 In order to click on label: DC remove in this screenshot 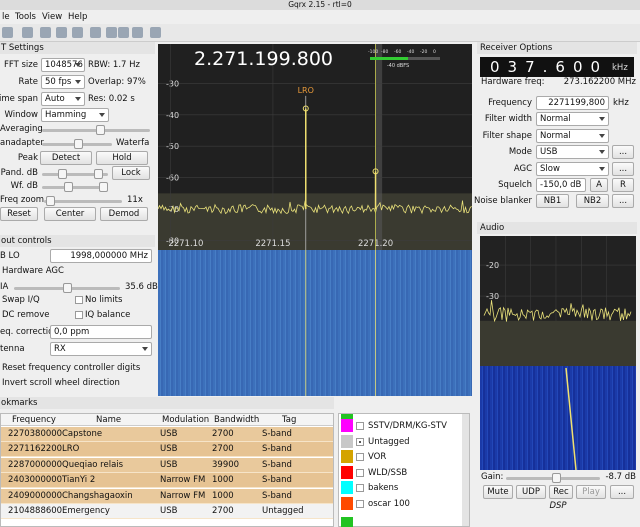, I will do `click(26, 315)`.